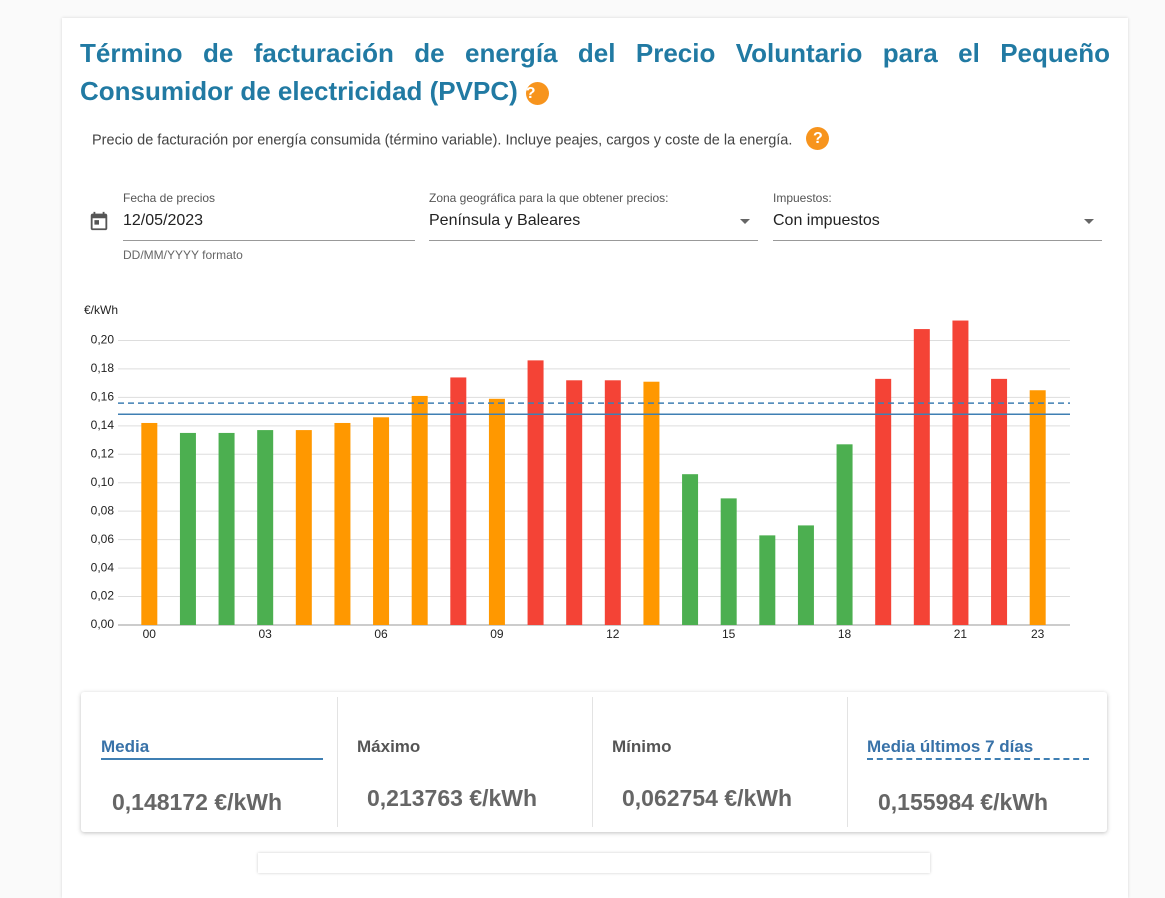  What do you see at coordinates (826, 220) in the screenshot?
I see `taxes-select: Con impuestos` at bounding box center [826, 220].